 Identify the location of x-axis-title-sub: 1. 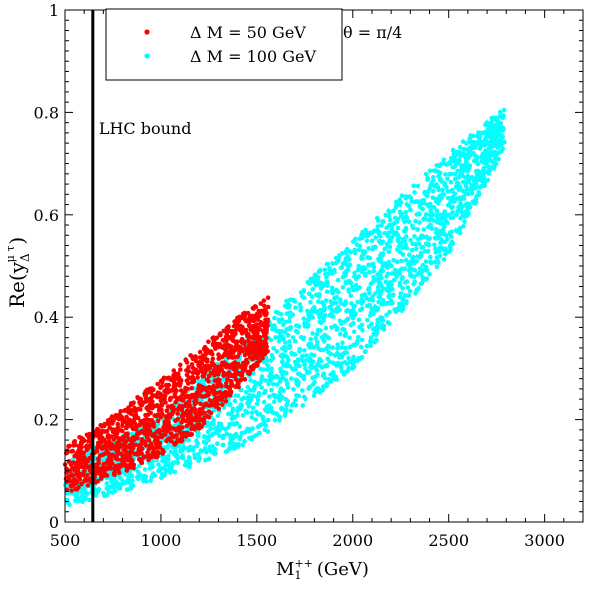
(297, 575).